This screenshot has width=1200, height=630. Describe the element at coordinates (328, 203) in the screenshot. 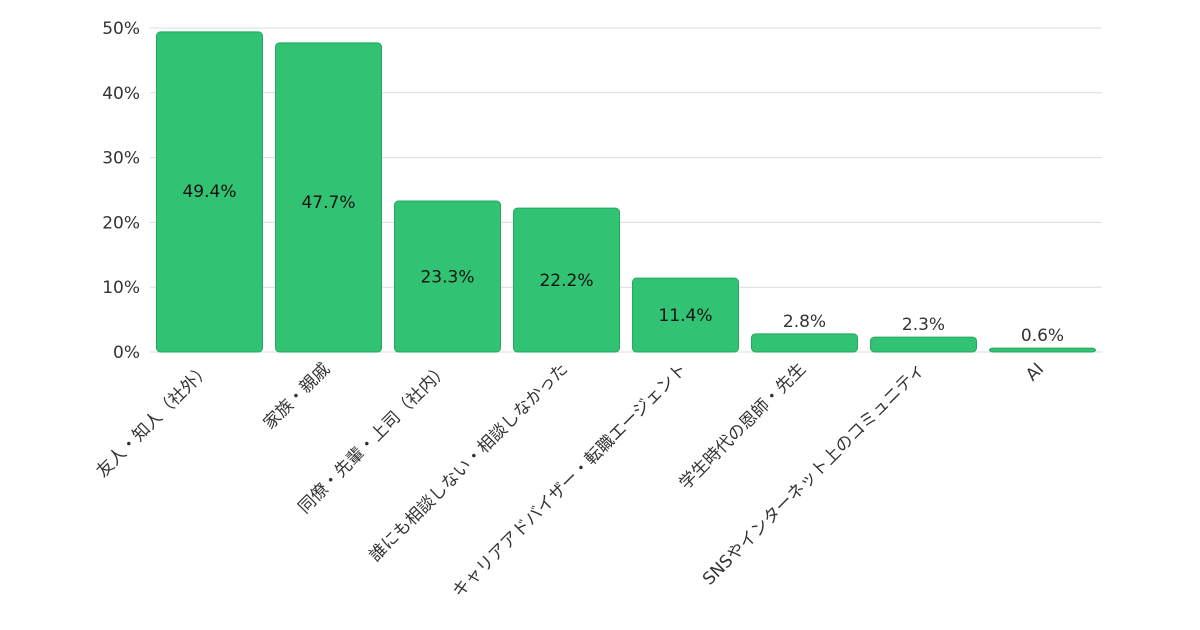

I see `data-label: 47.7%` at that location.